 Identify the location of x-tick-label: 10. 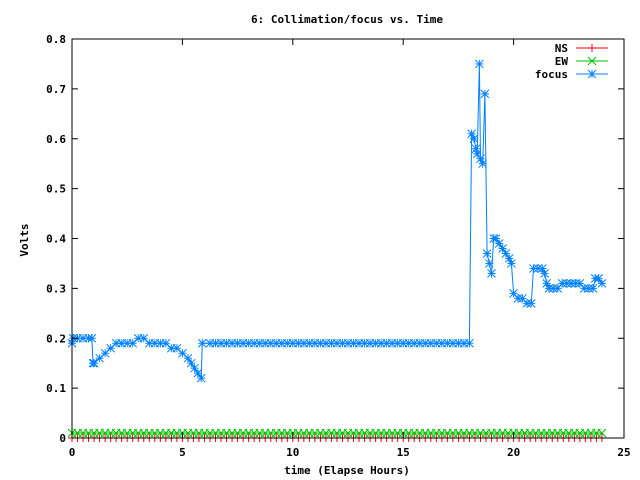
(292, 452).